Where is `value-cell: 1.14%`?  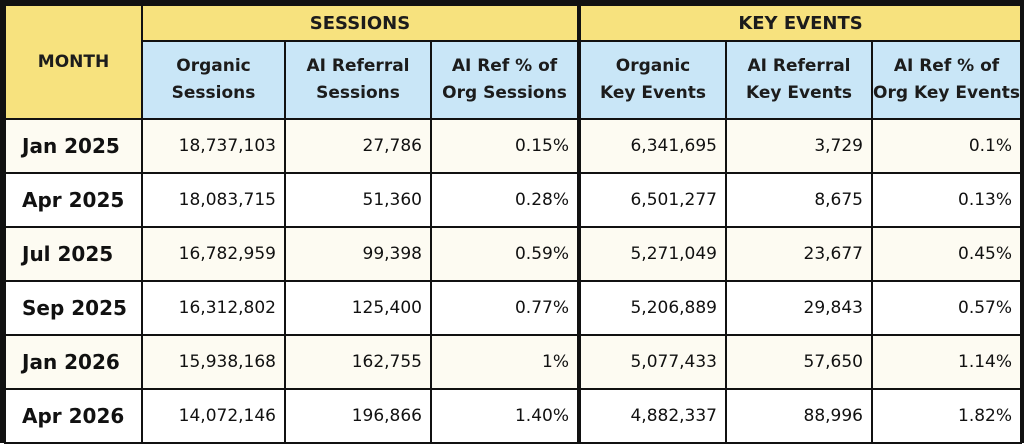
value-cell: 1.14% is located at coordinates (946, 362).